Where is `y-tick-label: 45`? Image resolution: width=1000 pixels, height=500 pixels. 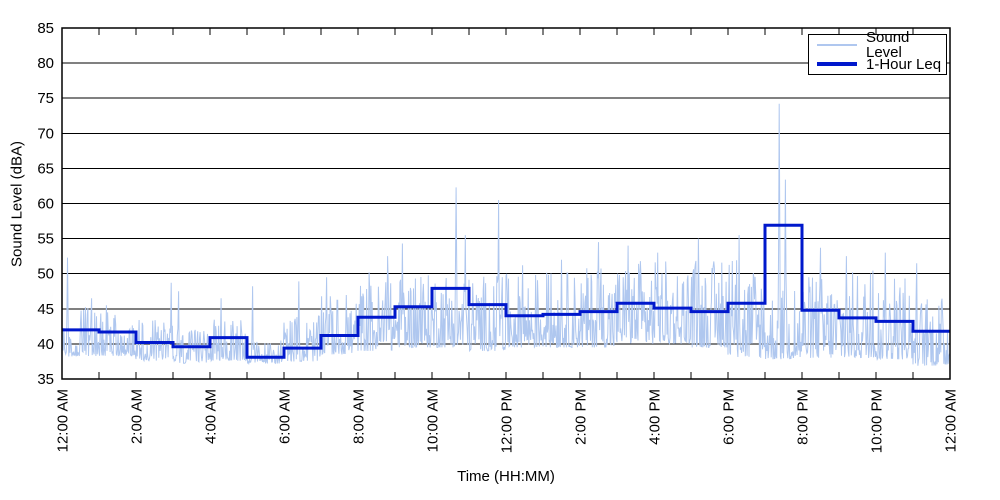
y-tick-label: 45 is located at coordinates (45, 309).